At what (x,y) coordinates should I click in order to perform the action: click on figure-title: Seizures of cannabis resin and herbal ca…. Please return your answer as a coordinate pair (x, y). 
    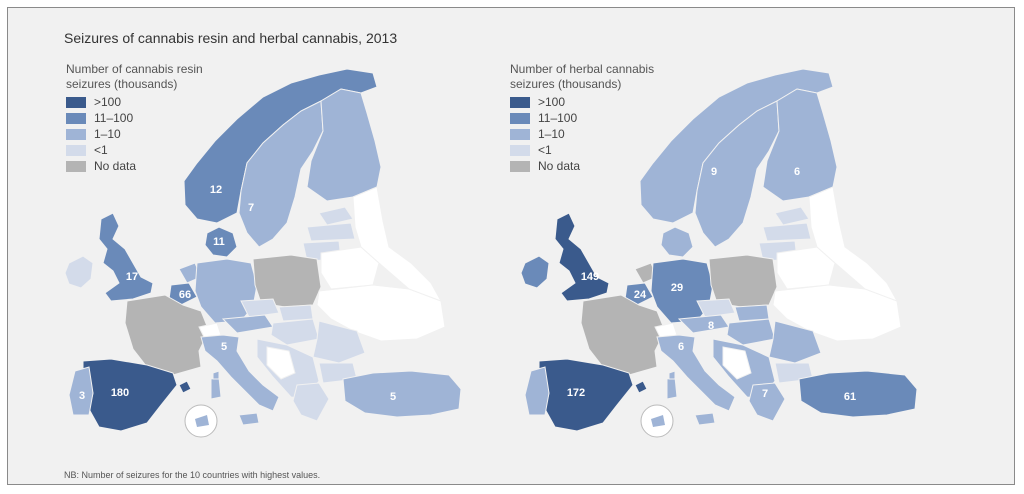
    Looking at the image, I should click on (231, 38).